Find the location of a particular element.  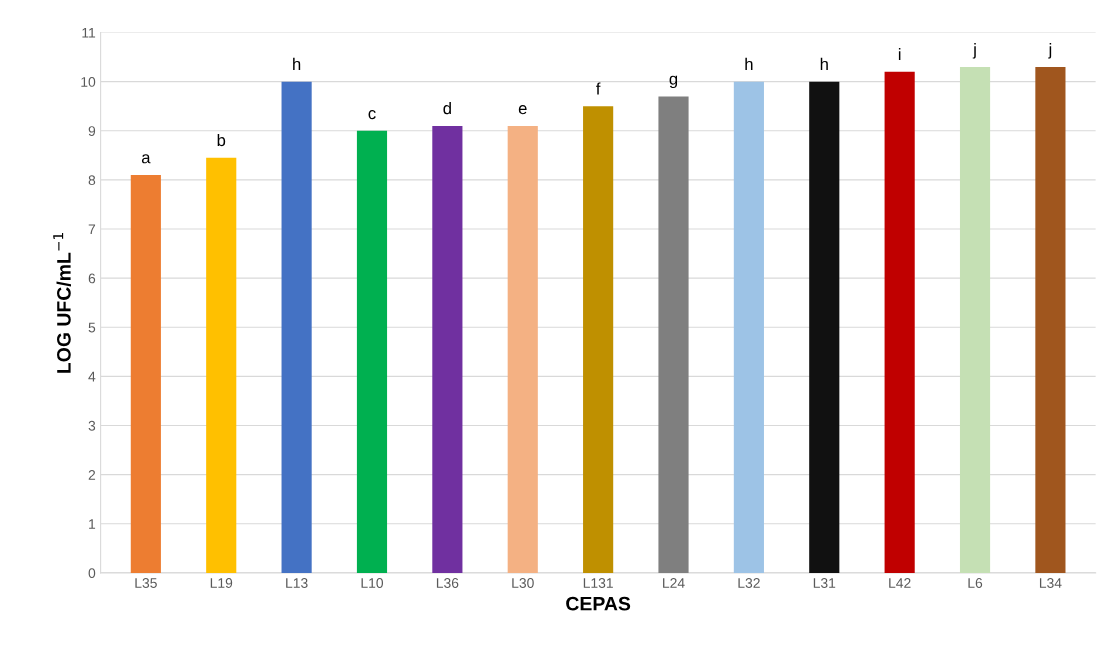

annotation: b is located at coordinates (221, 140).